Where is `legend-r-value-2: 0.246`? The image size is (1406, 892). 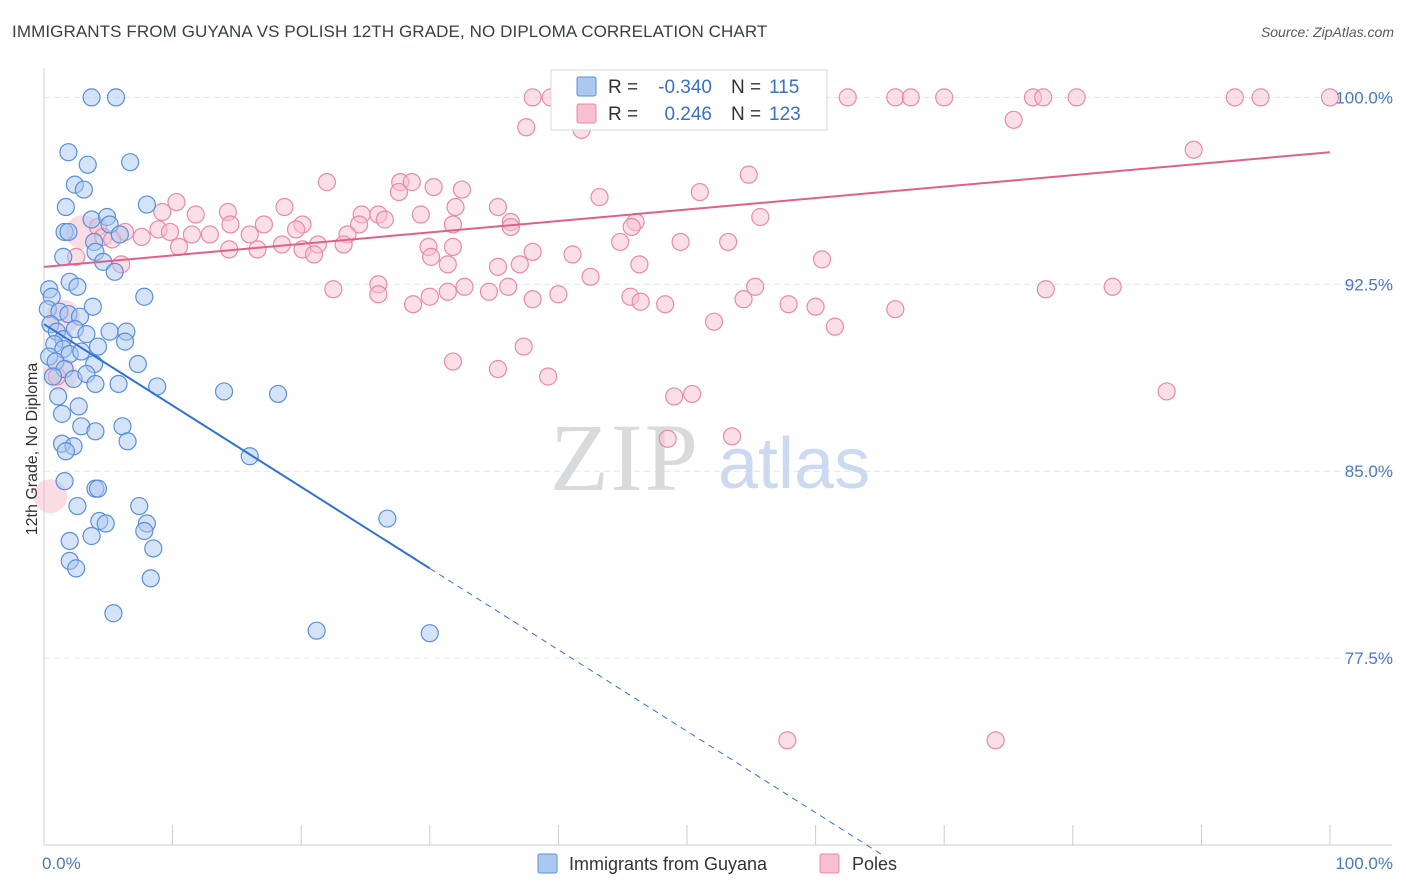
legend-r-value-2: 0.246 is located at coordinates (688, 114).